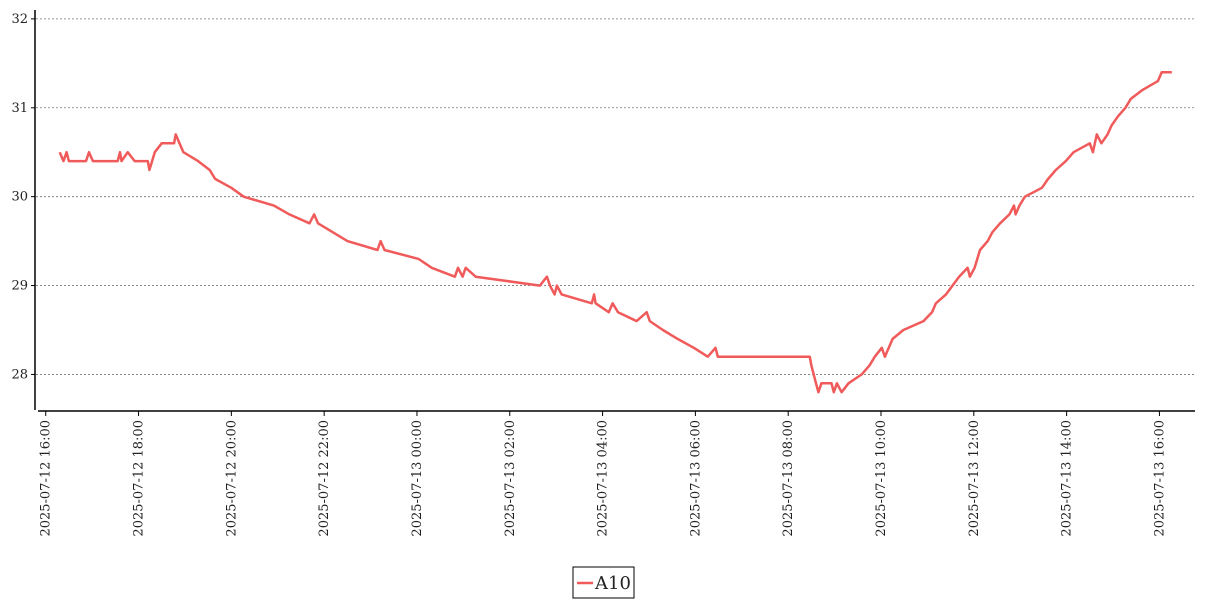 This screenshot has width=1207, height=600. Describe the element at coordinates (612, 583) in the screenshot. I see `legend-label: A10` at that location.